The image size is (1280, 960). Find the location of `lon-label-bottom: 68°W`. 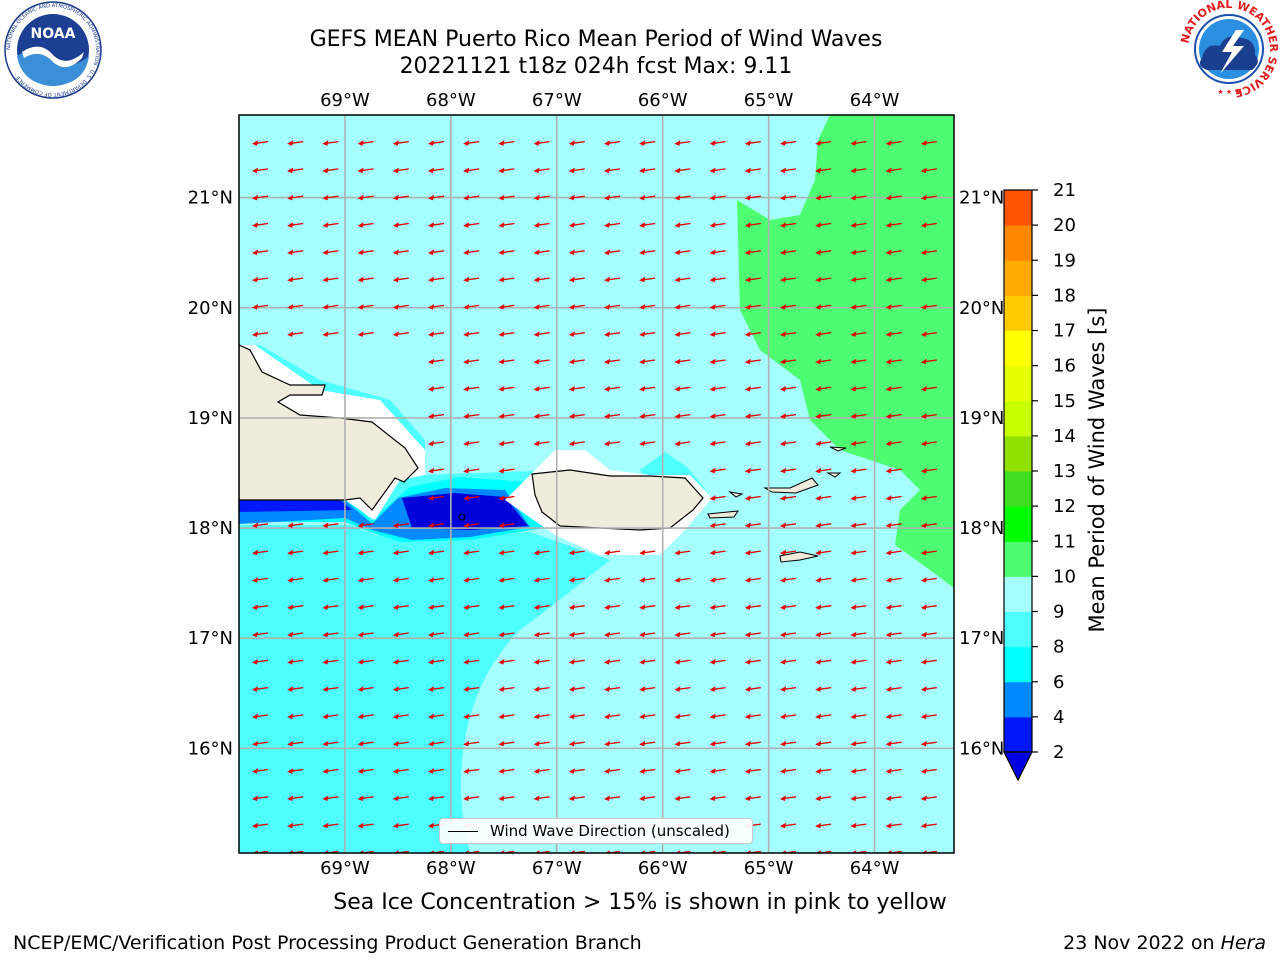

lon-label-bottom: 68°W is located at coordinates (451, 868).